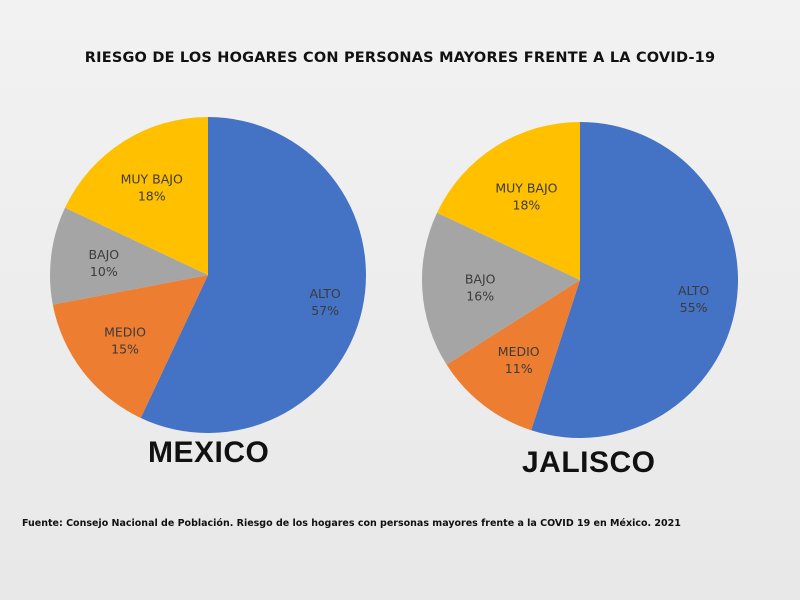  What do you see at coordinates (104, 271) in the screenshot?
I see `slice-percent-label: 10%` at bounding box center [104, 271].